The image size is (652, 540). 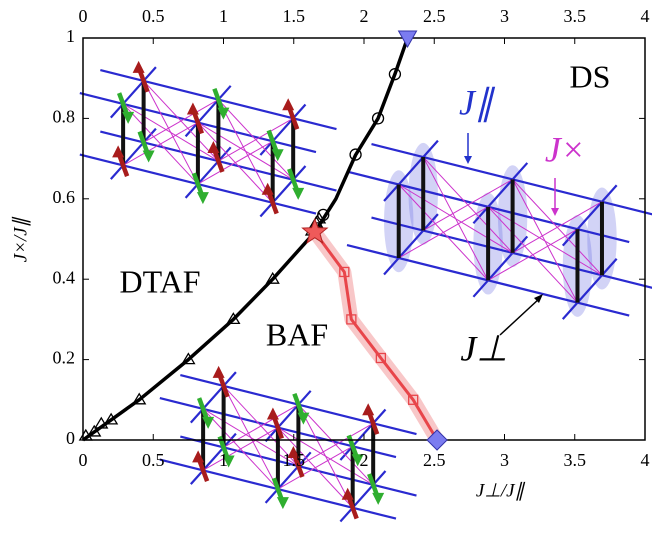 What do you see at coordinates (64, 117) in the screenshot?
I see `y-tick-label: 0.8` at bounding box center [64, 117].